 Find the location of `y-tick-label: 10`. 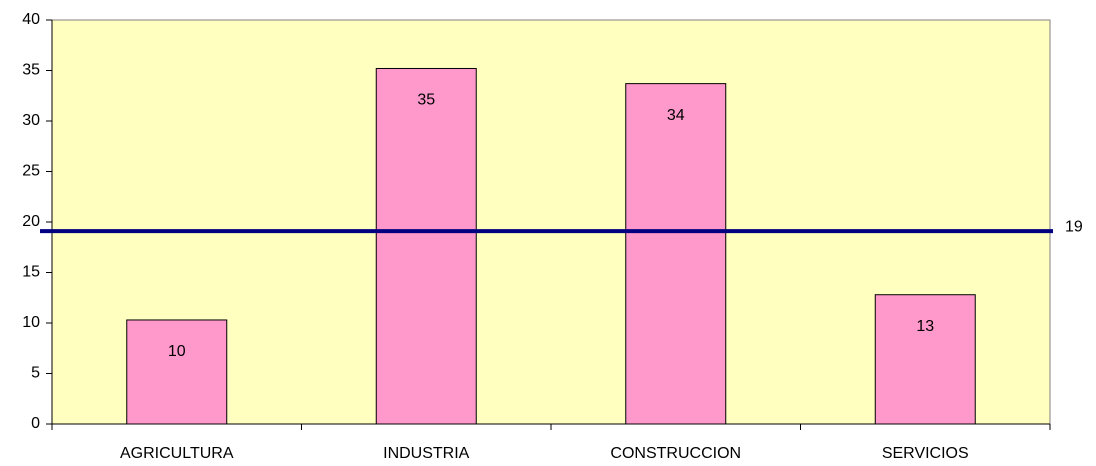

y-tick-label: 10 is located at coordinates (31, 322).